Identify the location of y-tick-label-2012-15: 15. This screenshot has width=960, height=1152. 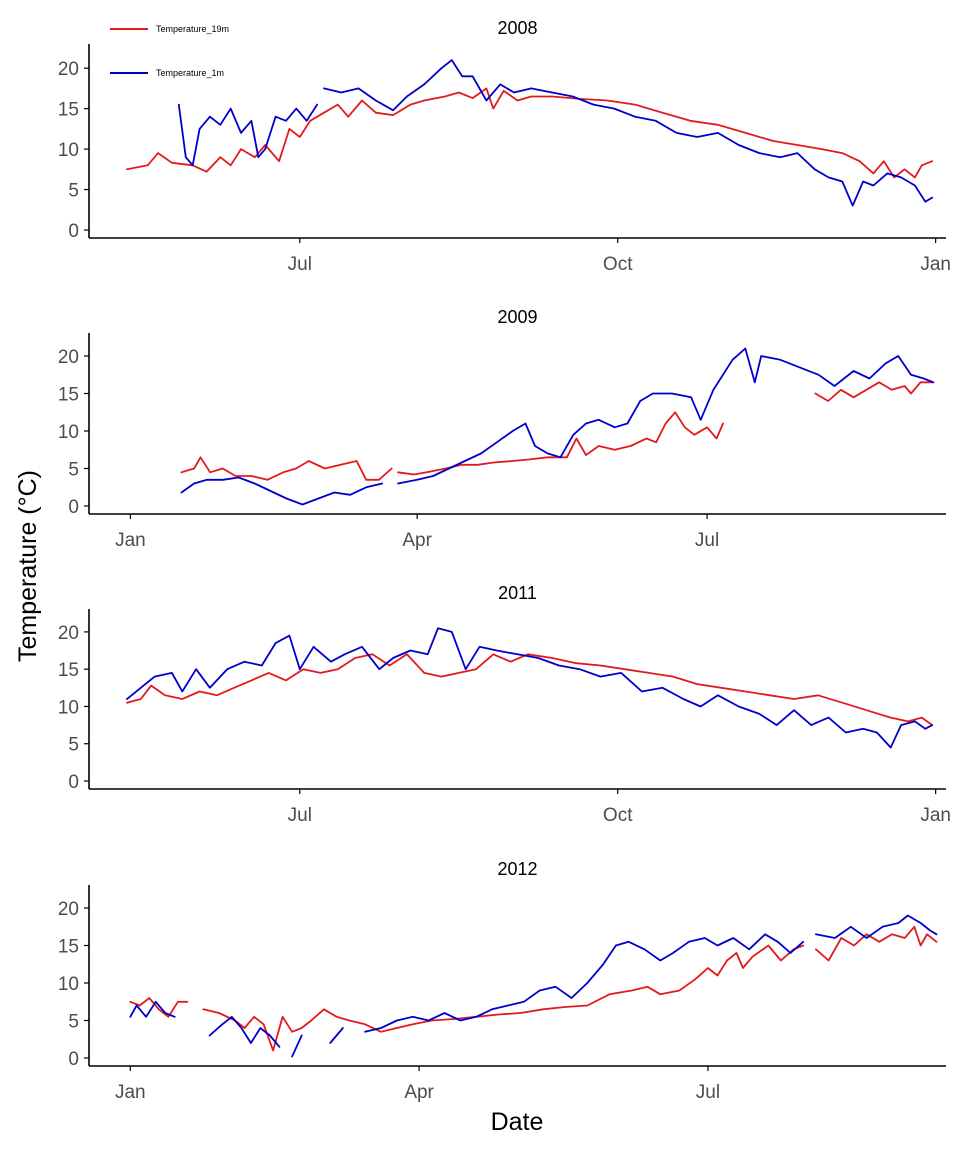
(68, 947).